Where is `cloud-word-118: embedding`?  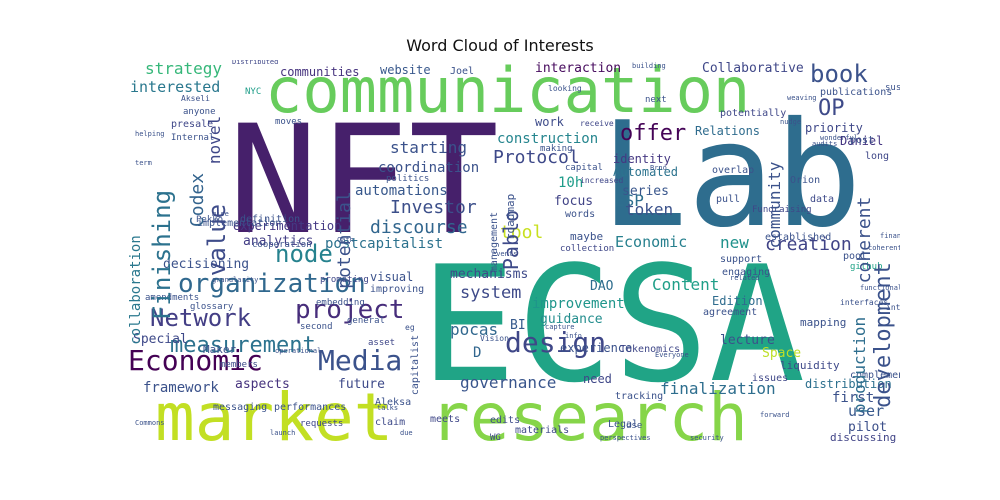
cloud-word-118: embedding is located at coordinates (340, 303).